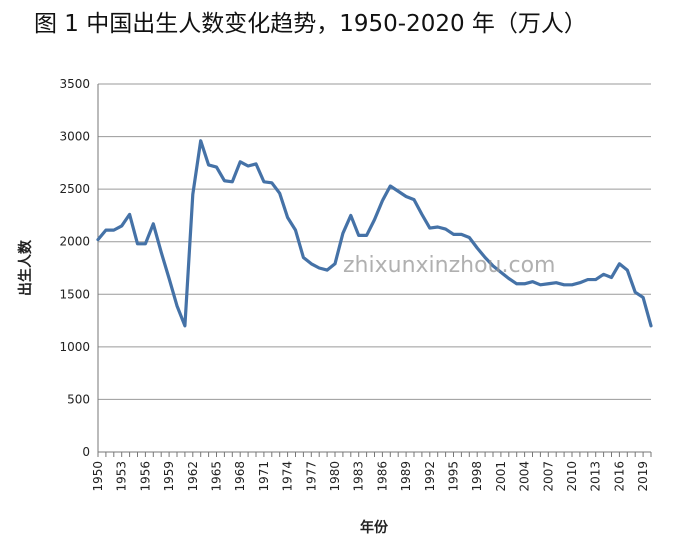  Describe the element at coordinates (430, 476) in the screenshot. I see `x-tick-label: 1992` at that location.